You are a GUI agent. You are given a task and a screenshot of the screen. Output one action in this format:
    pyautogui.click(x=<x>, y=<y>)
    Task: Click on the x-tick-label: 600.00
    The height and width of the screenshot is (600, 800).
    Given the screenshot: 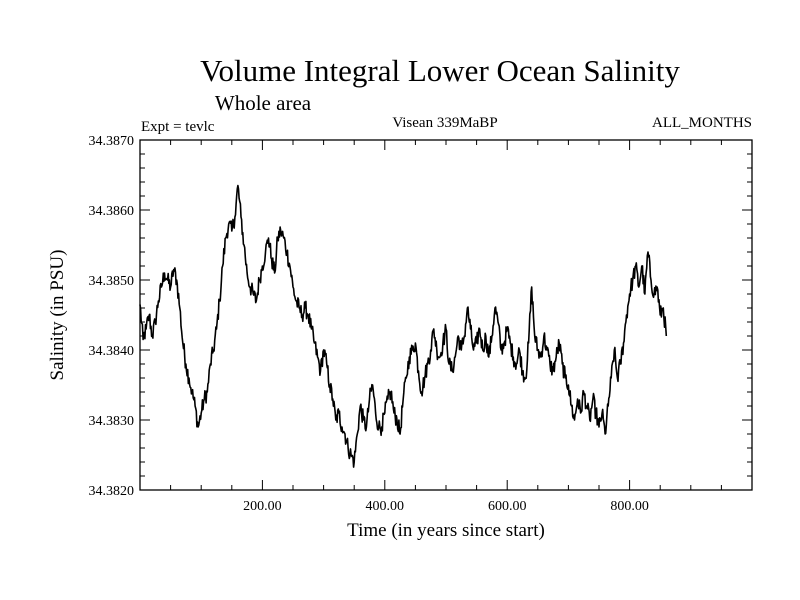 What is the action you would take?
    pyautogui.click(x=507, y=506)
    